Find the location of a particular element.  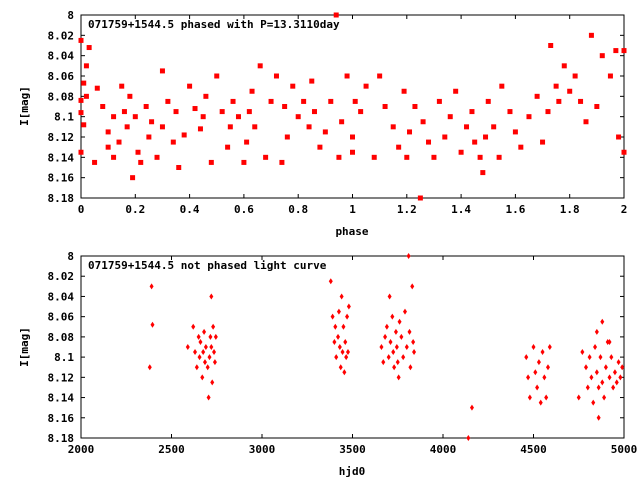

x-tick-label: 1 is located at coordinates (352, 209).